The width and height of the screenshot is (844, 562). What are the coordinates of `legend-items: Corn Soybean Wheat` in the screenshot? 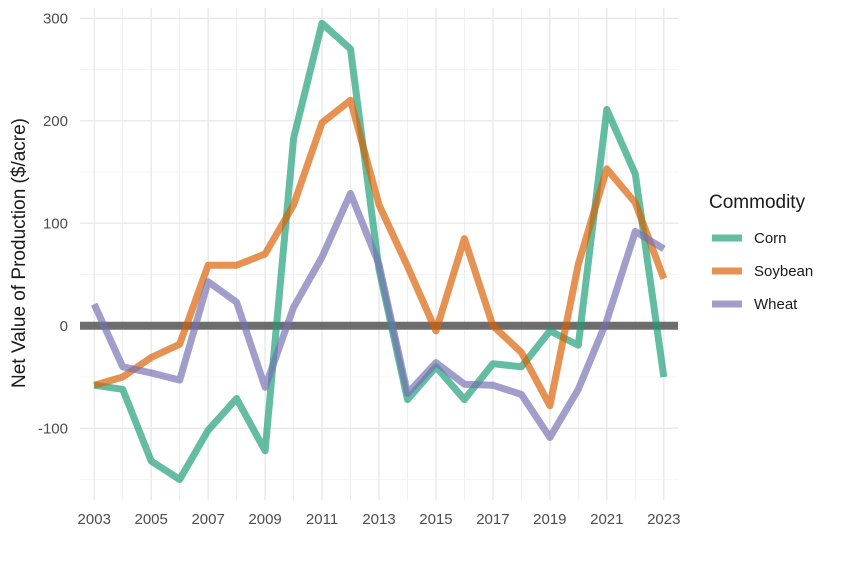 It's located at (762, 271).